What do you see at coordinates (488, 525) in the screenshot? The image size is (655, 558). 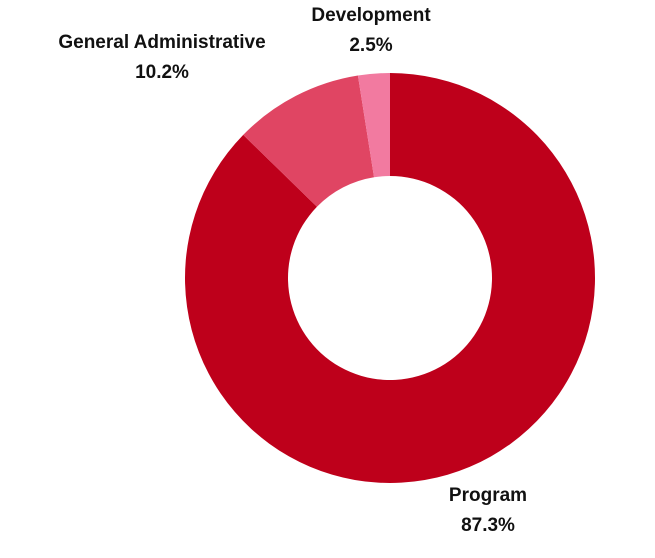 I see `slice-label-program-value: 87.3%` at bounding box center [488, 525].